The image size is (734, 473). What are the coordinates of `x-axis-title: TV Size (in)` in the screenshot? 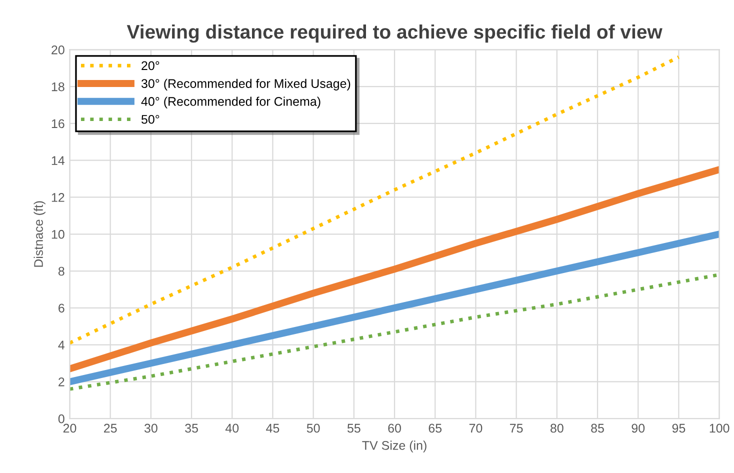 It's located at (394, 446).